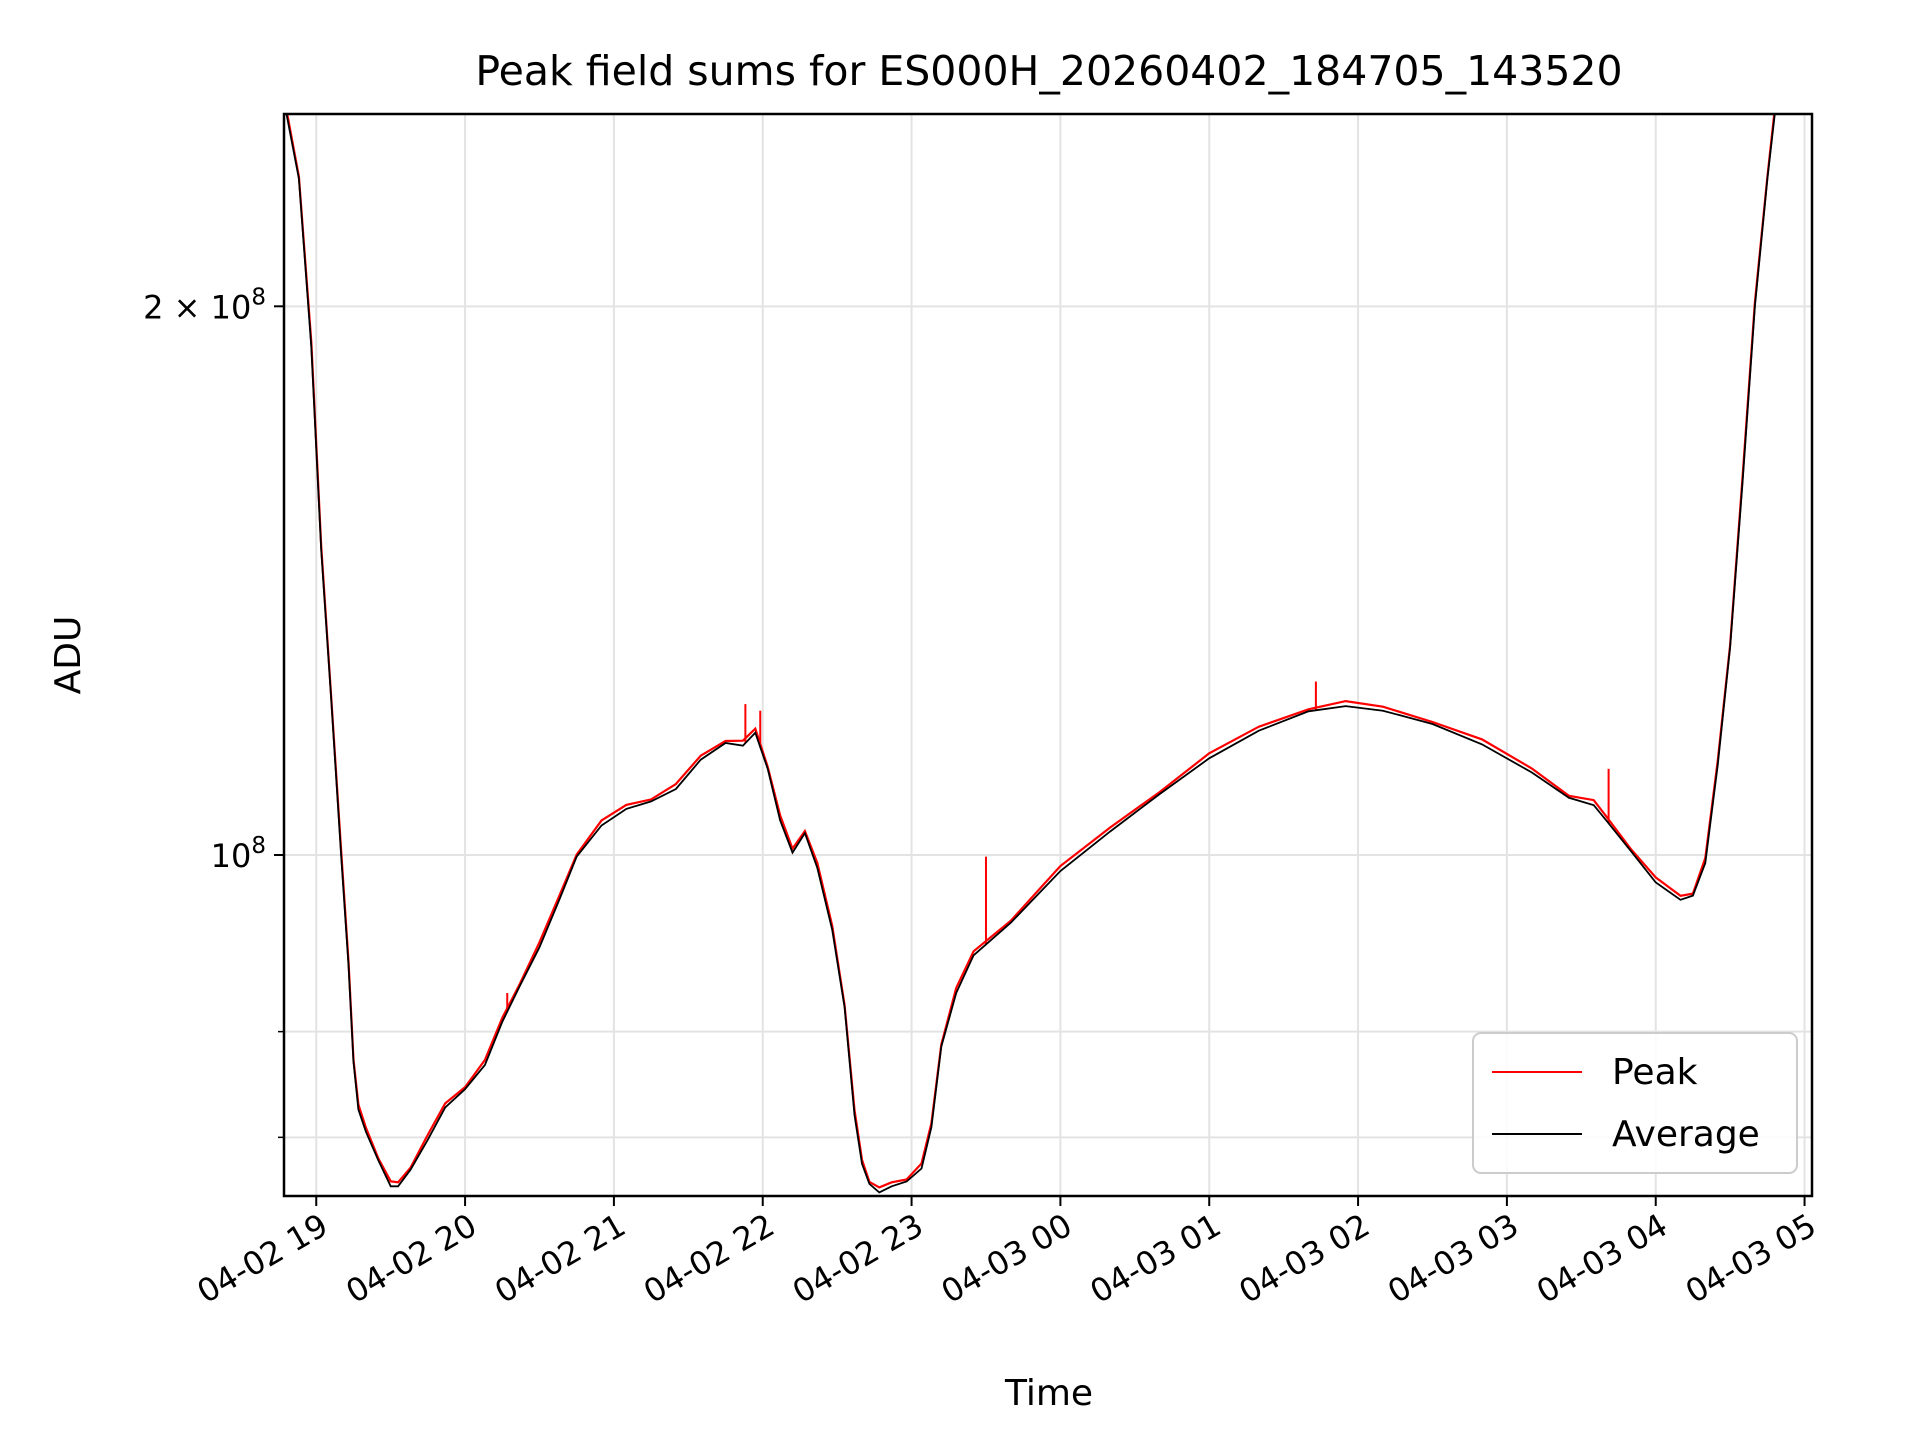 This screenshot has width=1920, height=1440. Describe the element at coordinates (1048, 1393) in the screenshot. I see `x-axis-label: Time` at that location.